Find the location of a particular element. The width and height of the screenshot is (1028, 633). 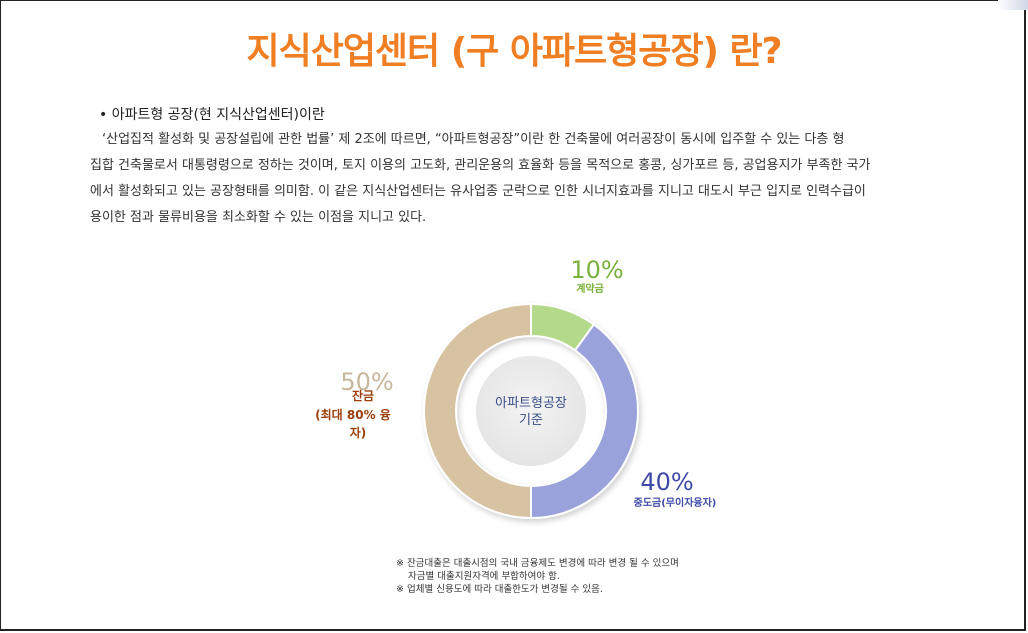

slice-name-label: 계약금 is located at coordinates (590, 288).